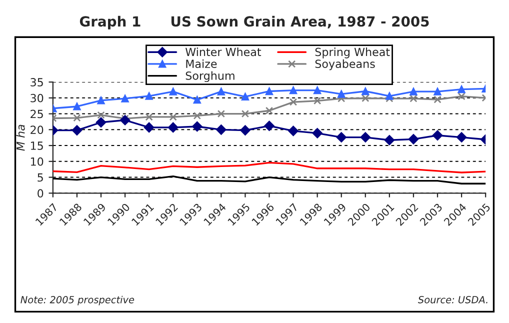 The width and height of the screenshot is (509, 323). I want to click on legend-label: Soyabeans, so click(345, 64).